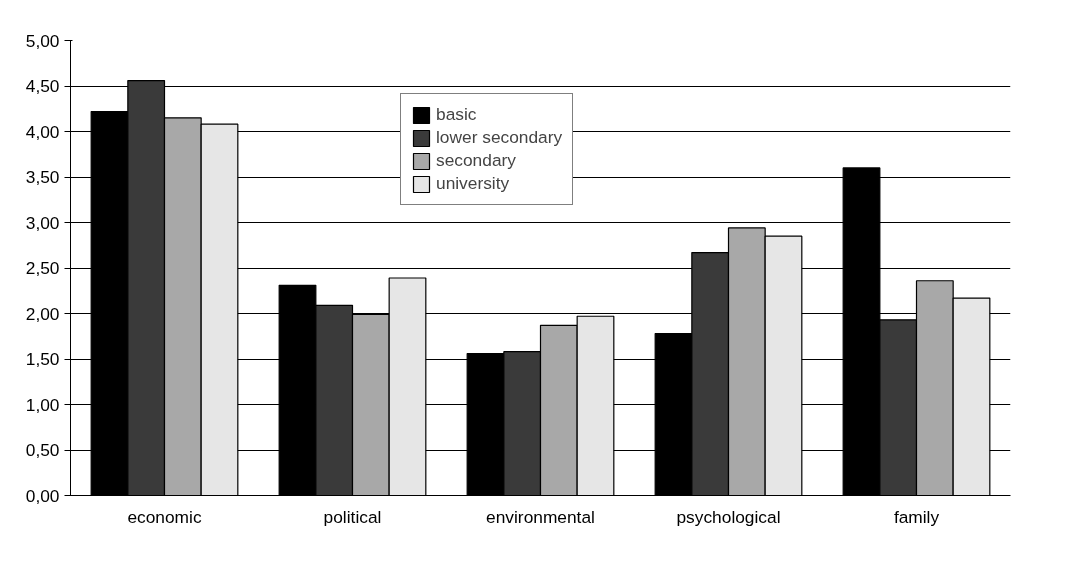 The width and height of the screenshot is (1078, 563). Describe the element at coordinates (42, 131) in the screenshot. I see `y-tick-label: 4,00` at that location.